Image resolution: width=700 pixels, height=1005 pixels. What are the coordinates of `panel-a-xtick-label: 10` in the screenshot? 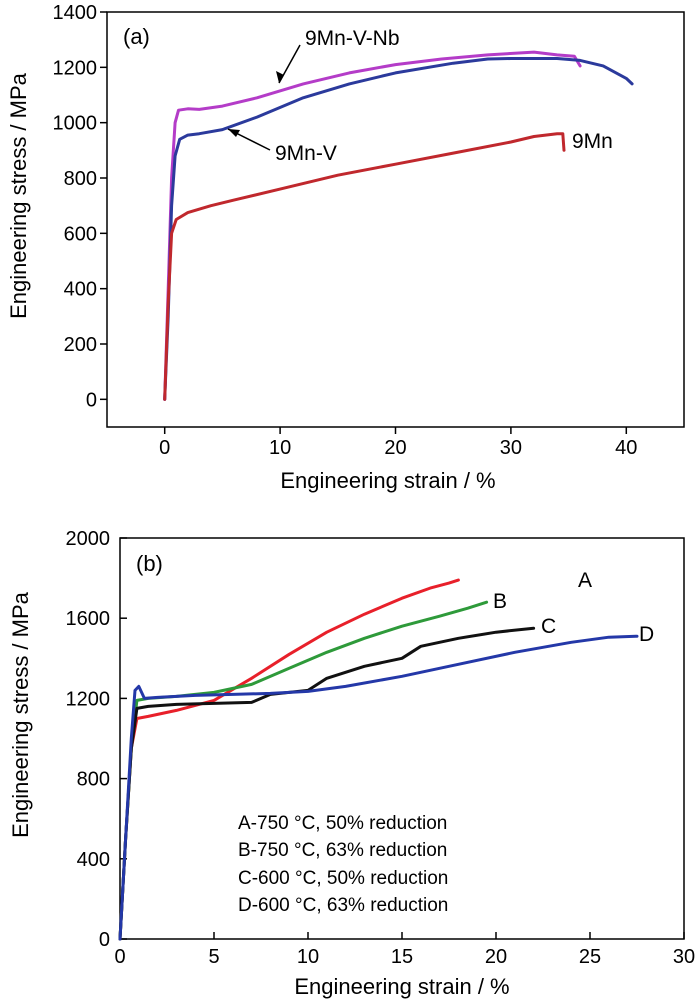 It's located at (280, 448).